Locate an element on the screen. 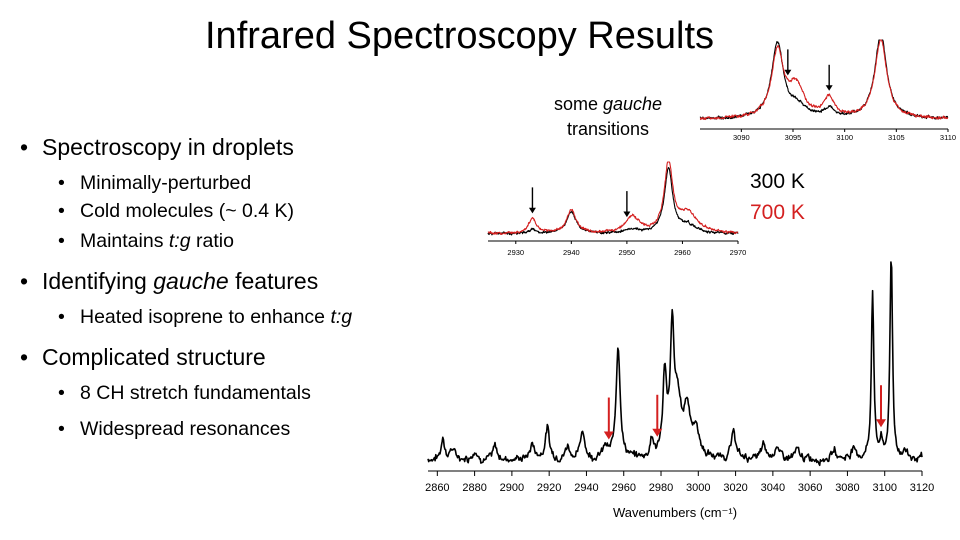 The height and width of the screenshot is (540, 960). annotation-text: some is located at coordinates (578, 104).